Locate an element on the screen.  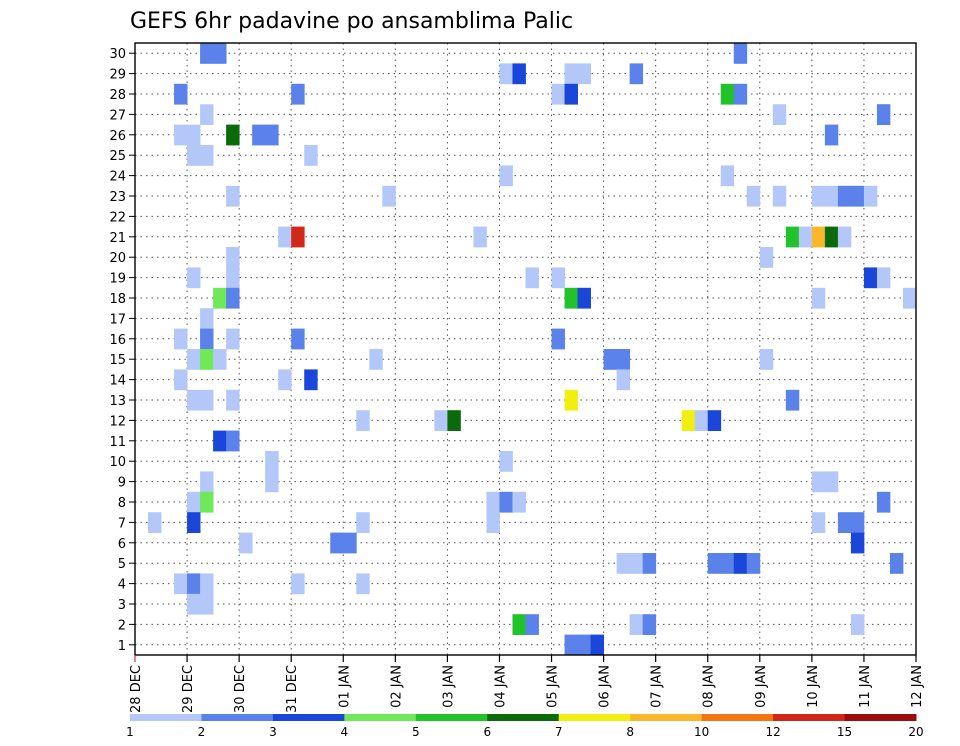
y-tick-label: 3 is located at coordinates (122, 605).